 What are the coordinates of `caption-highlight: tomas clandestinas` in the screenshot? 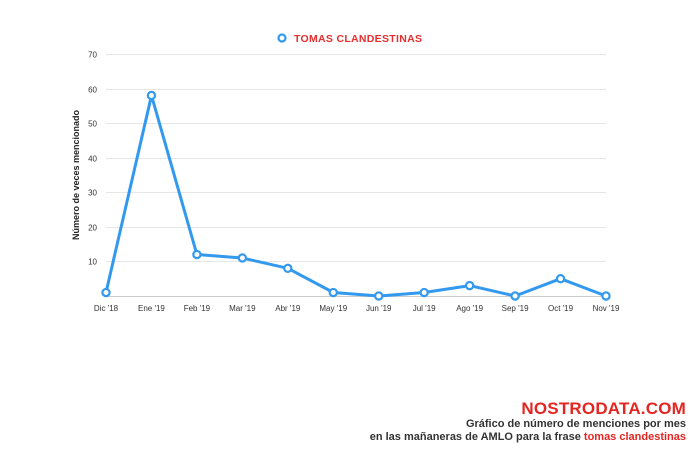 It's located at (634, 437).